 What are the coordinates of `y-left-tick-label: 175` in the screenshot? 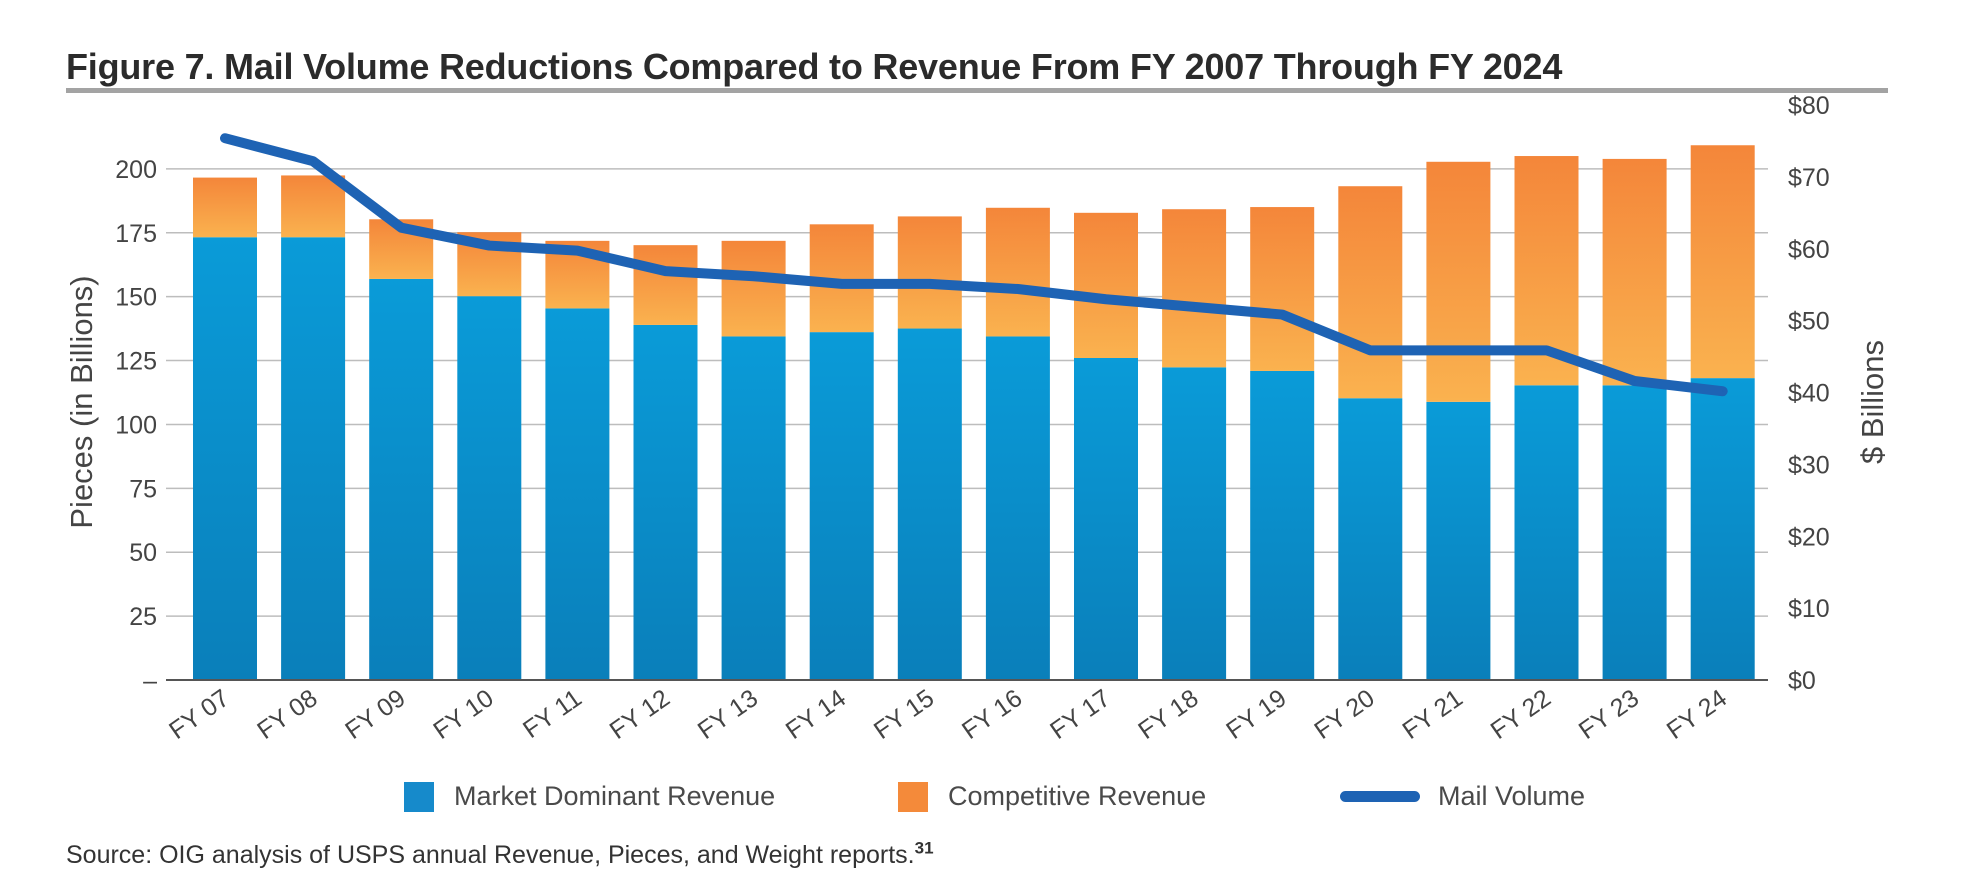 It's located at (136, 234).